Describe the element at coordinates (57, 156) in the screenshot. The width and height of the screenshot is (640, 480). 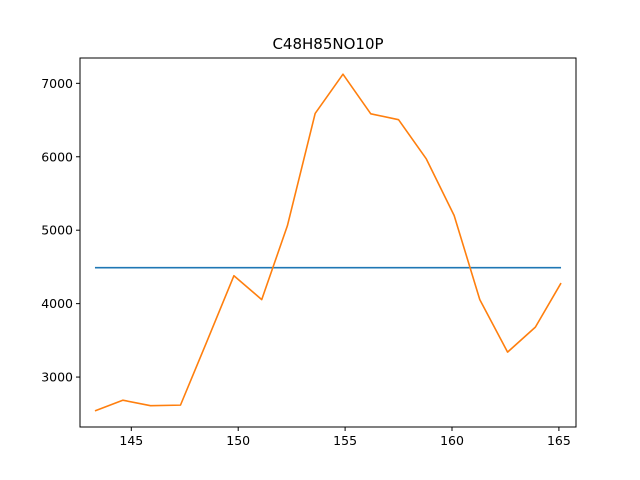
I see `y-tick-label: 6000` at that location.